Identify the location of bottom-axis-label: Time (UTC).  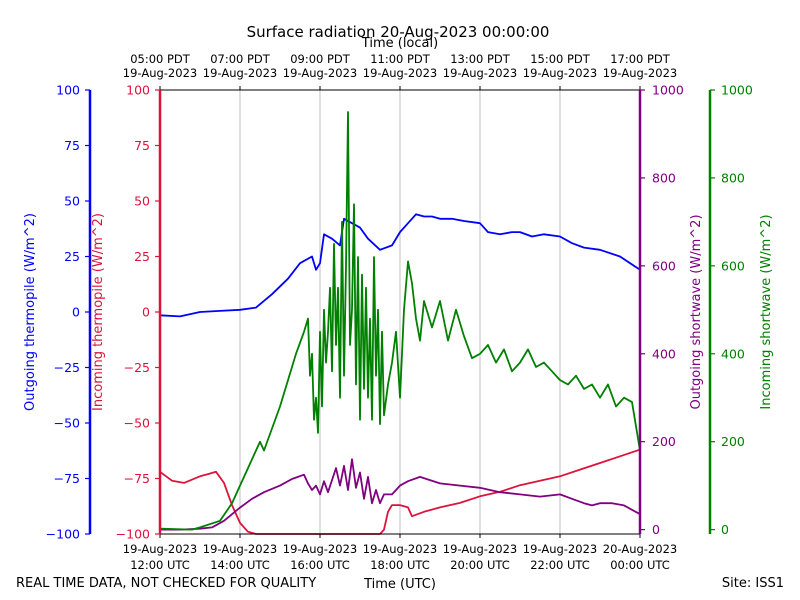
(399, 584).